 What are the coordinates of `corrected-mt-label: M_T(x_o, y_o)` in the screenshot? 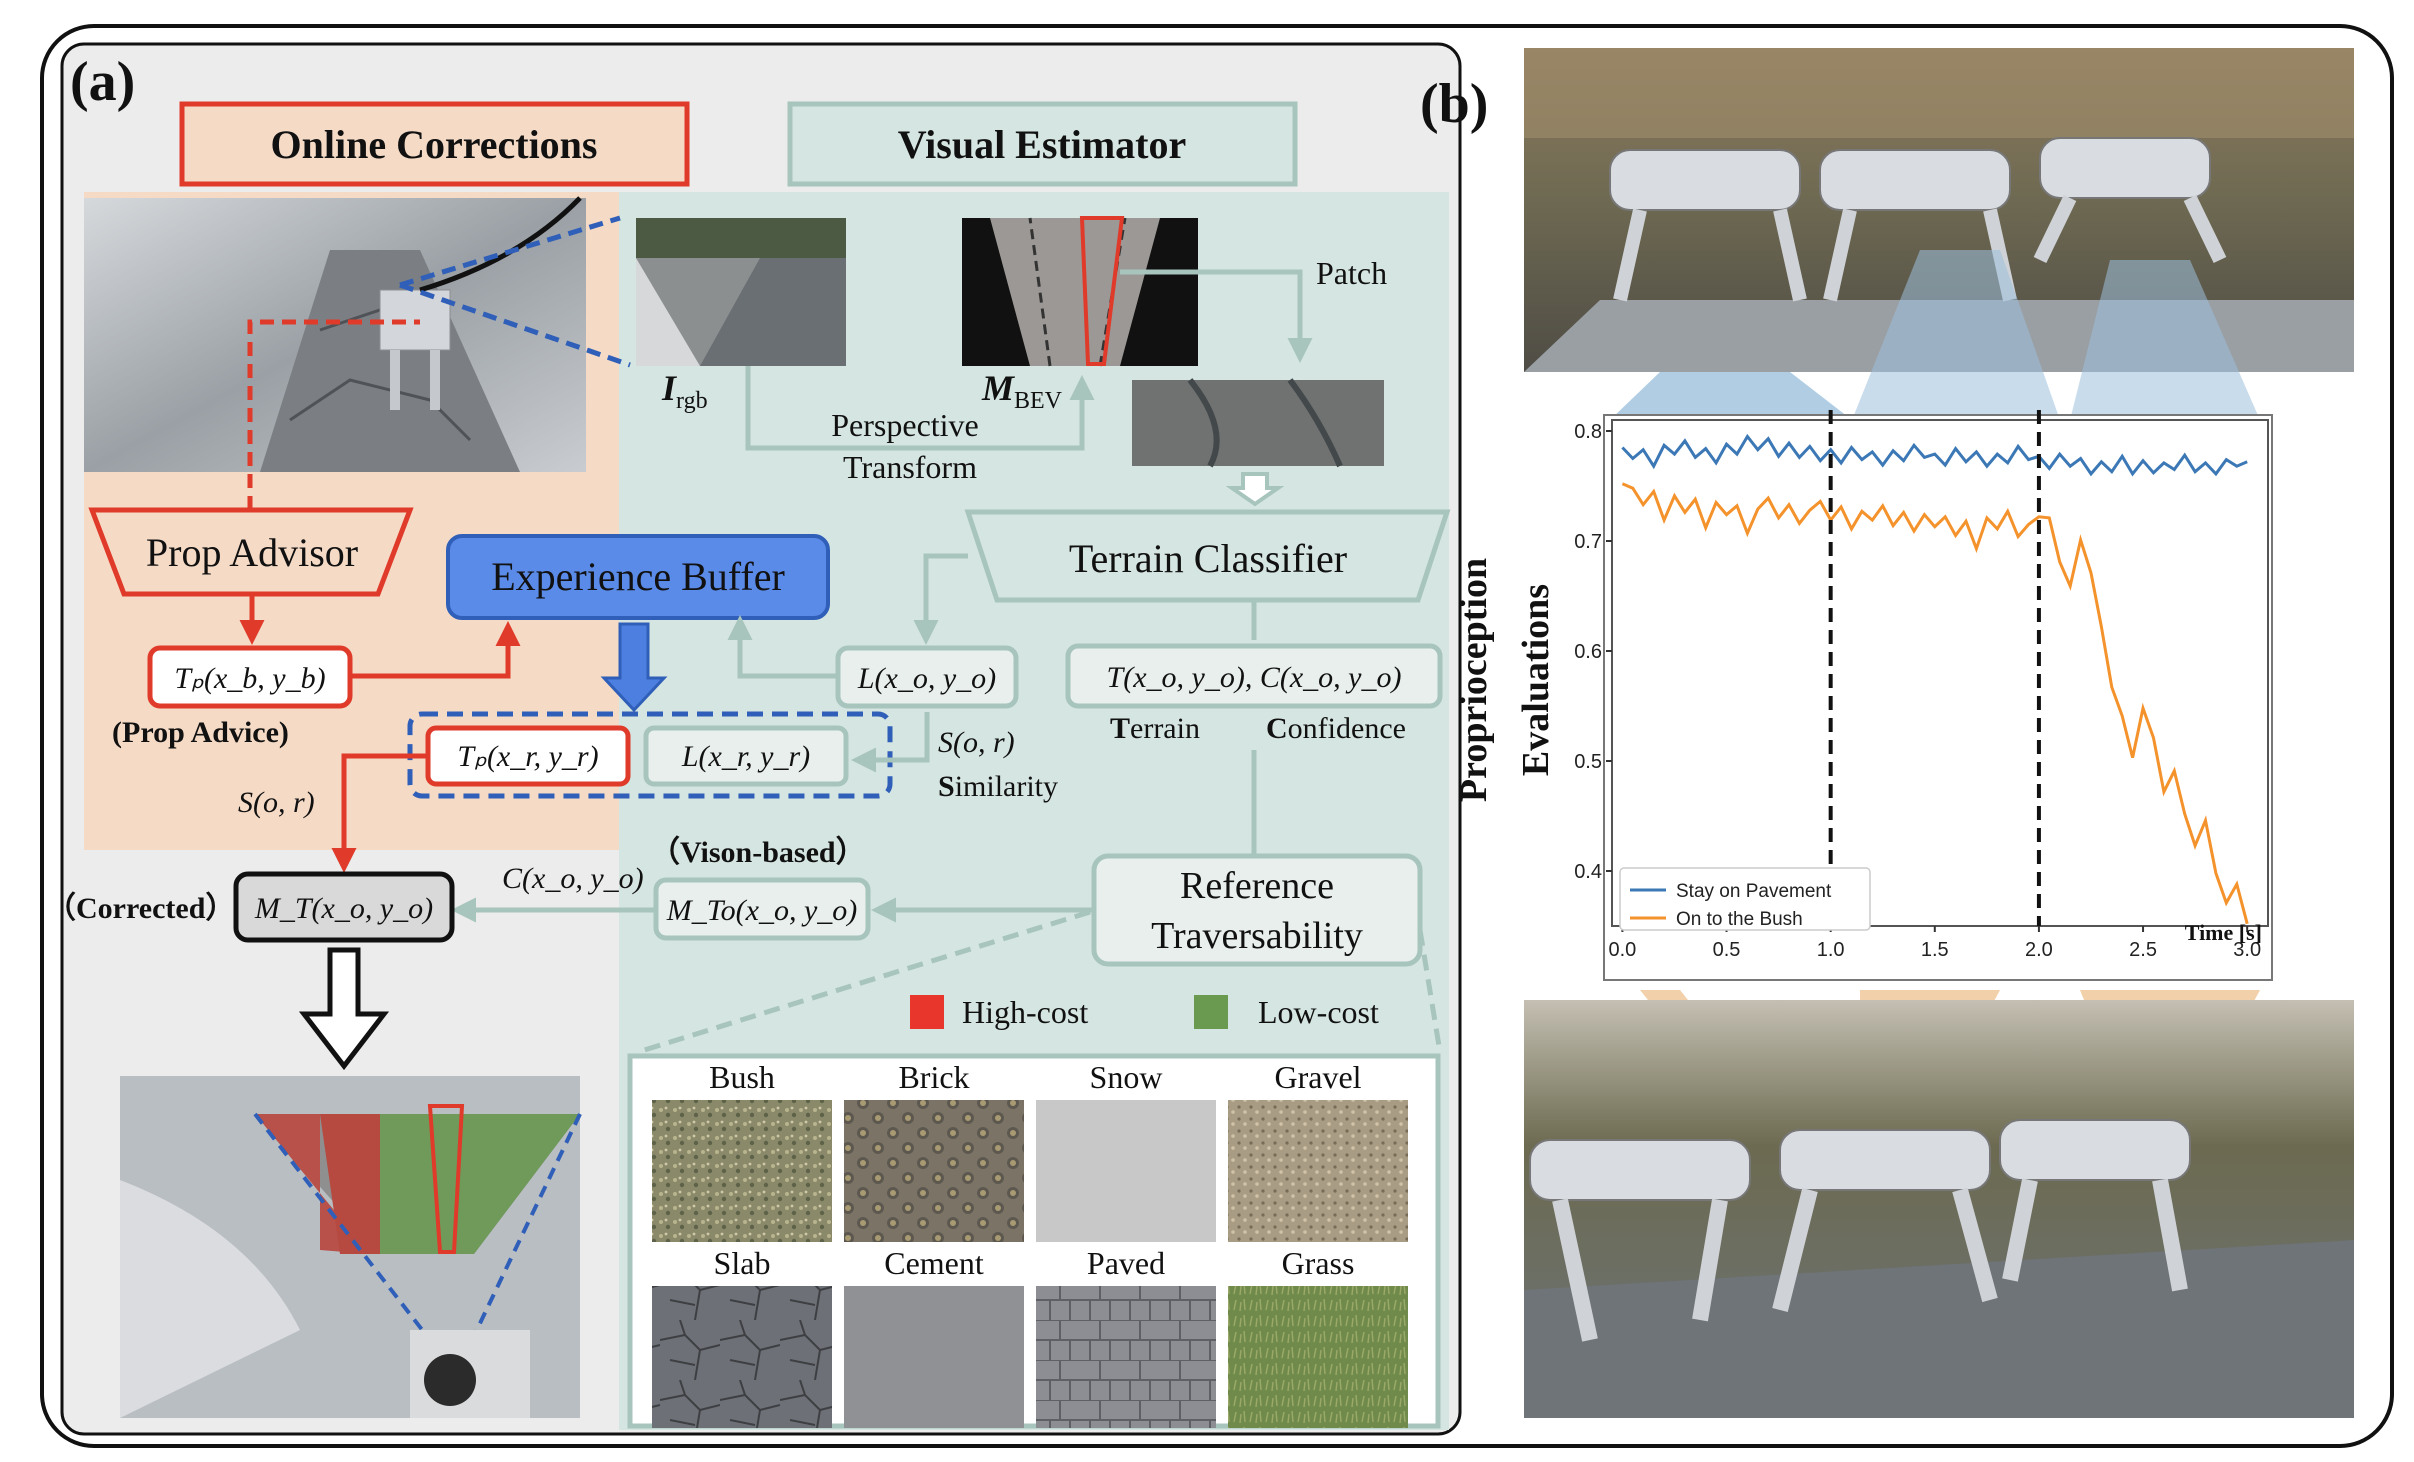 It's located at (343, 908).